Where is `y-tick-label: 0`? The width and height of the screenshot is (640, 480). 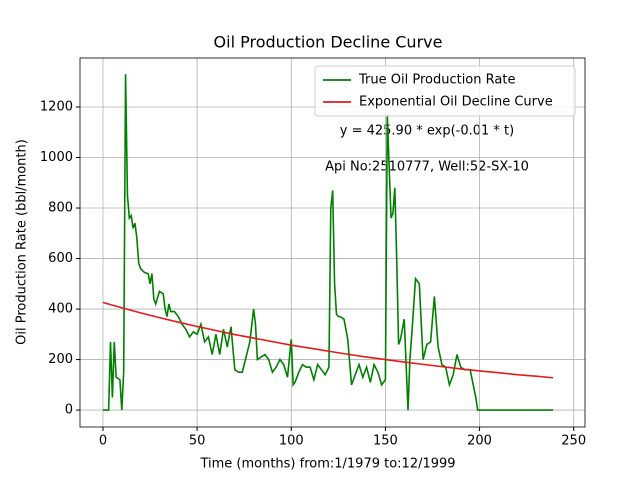
y-tick-label: 0 is located at coordinates (69, 410).